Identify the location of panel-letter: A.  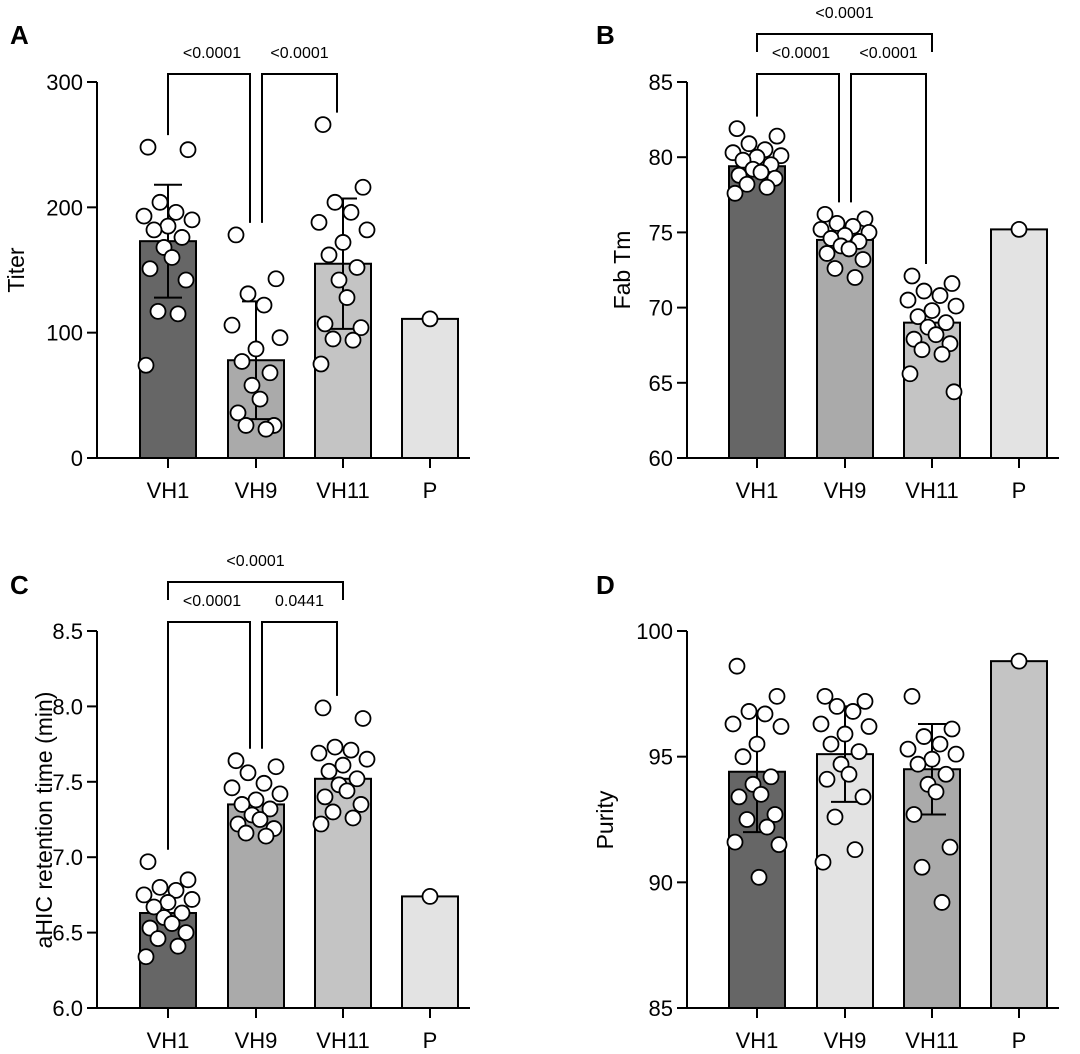
(19, 35).